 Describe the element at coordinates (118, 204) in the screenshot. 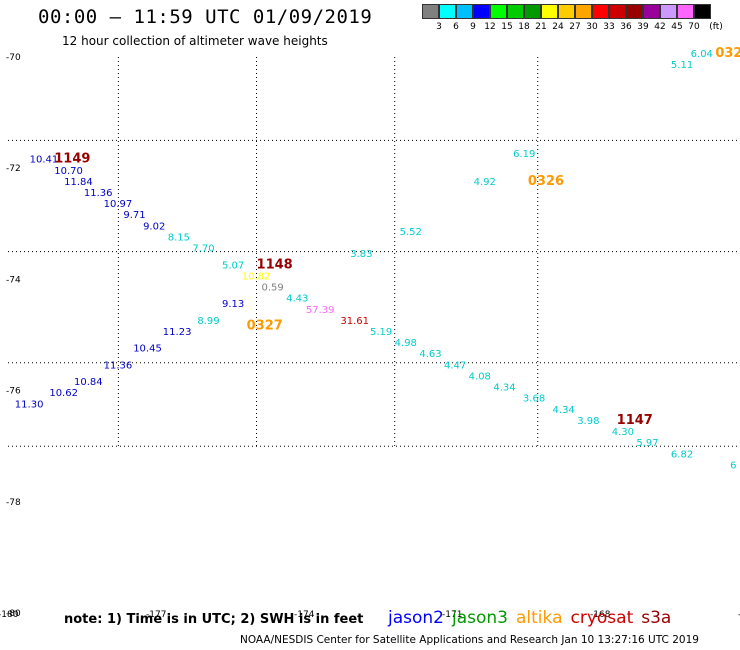

I see `wave-height-label: 10.97` at that location.